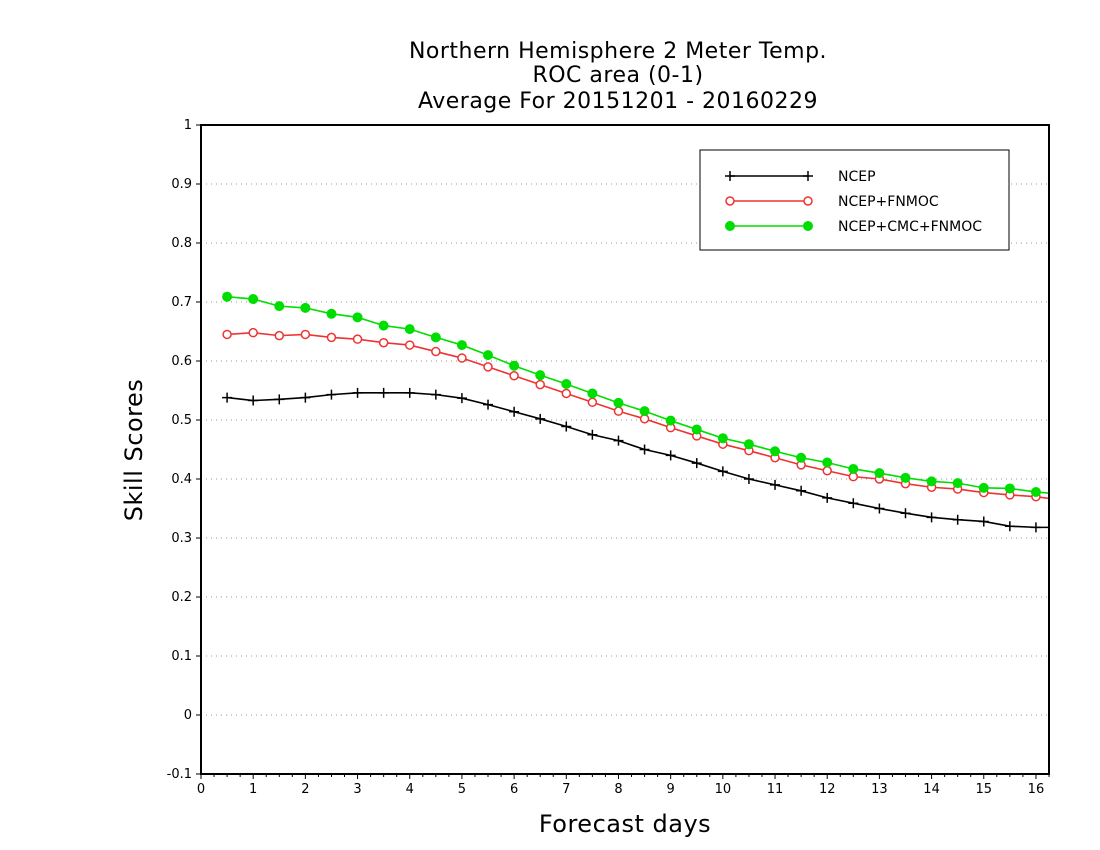 The width and height of the screenshot is (1100, 850). Describe the element at coordinates (638, 460) in the screenshot. I see `series-line` at that location.